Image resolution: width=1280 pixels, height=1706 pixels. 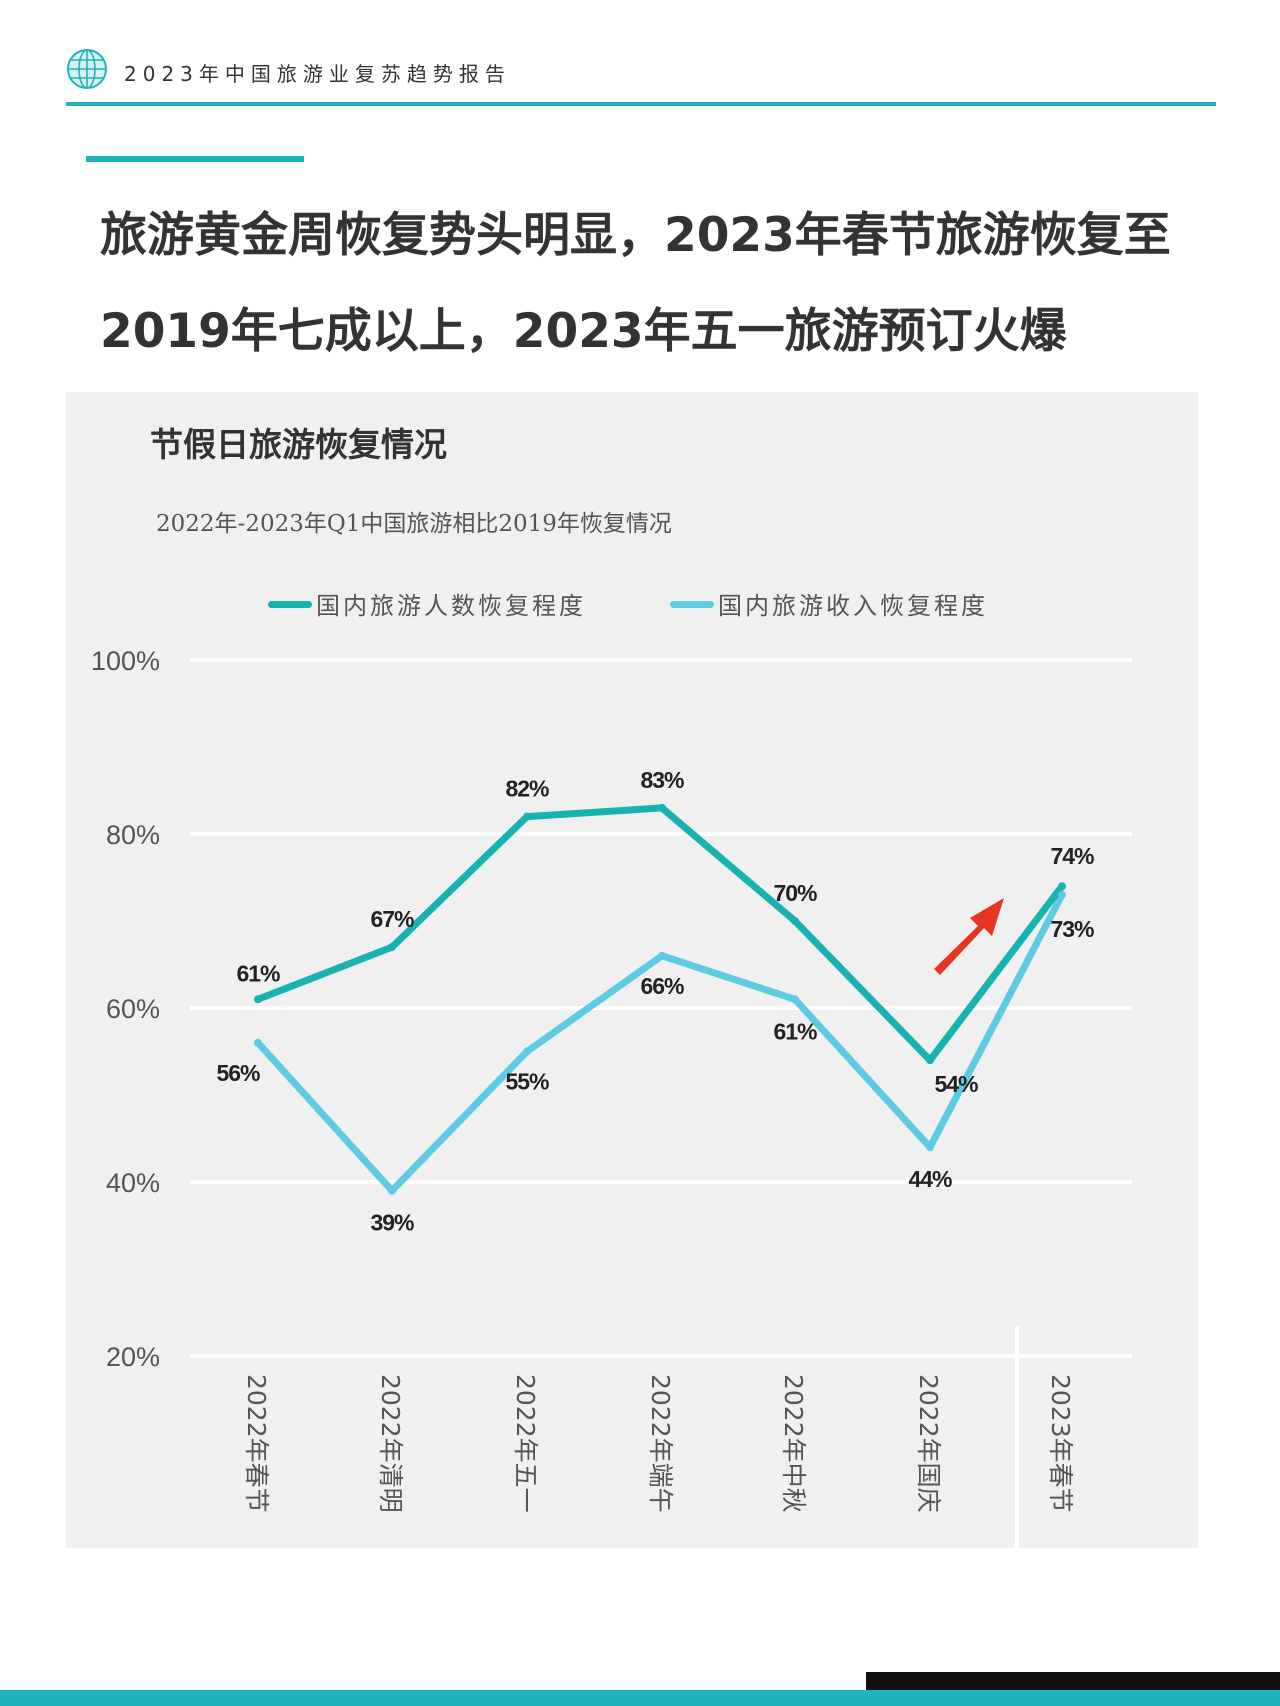 What do you see at coordinates (527, 789) in the screenshot?
I see `data-label: 82%` at bounding box center [527, 789].